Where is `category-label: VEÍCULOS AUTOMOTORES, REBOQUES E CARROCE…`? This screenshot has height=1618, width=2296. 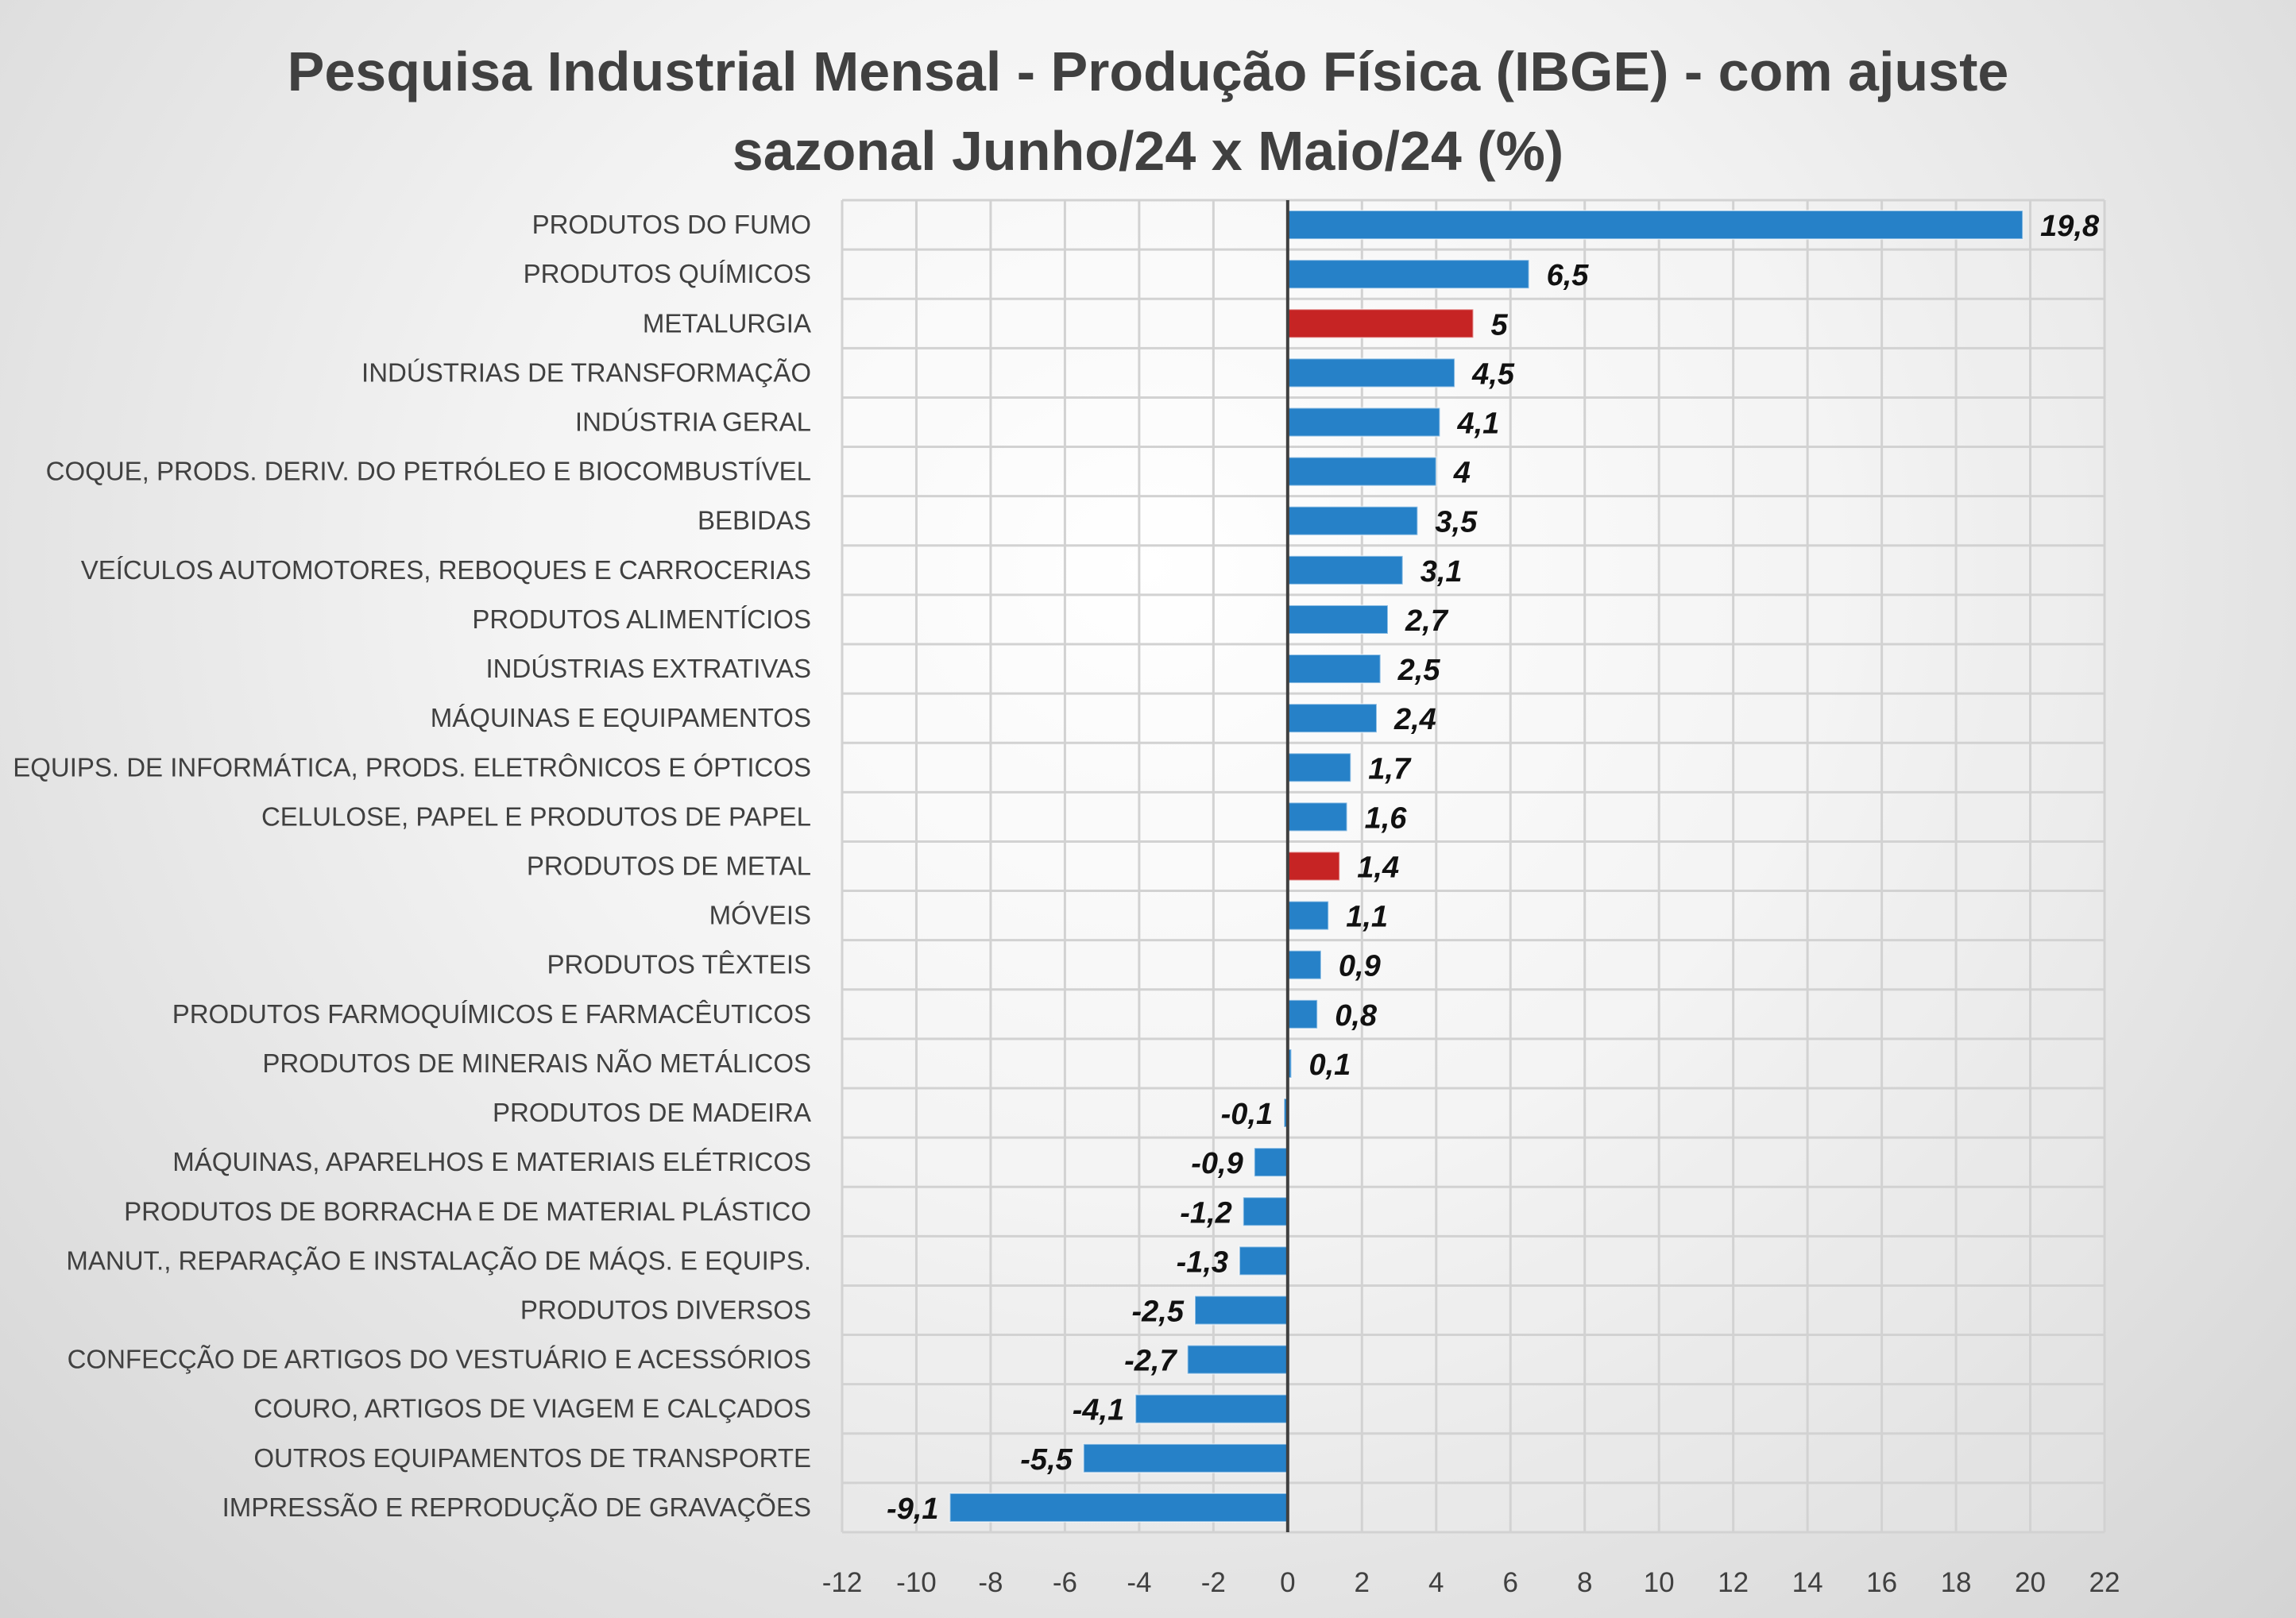
category-label: VEÍCULOS AUTOMOTORES, REBOQUES E CARROCE… is located at coordinates (446, 570).